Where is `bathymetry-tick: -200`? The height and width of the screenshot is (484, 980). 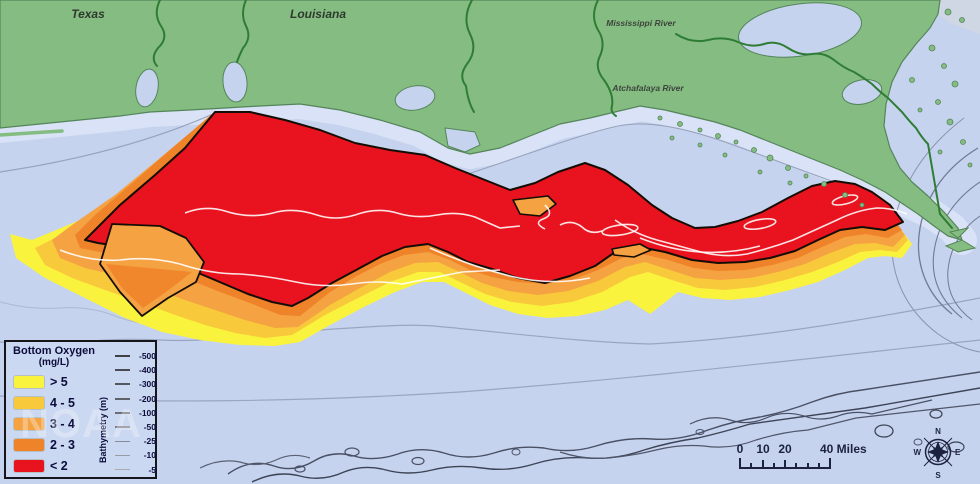
bathymetry-tick: -200 is located at coordinates (134, 399).